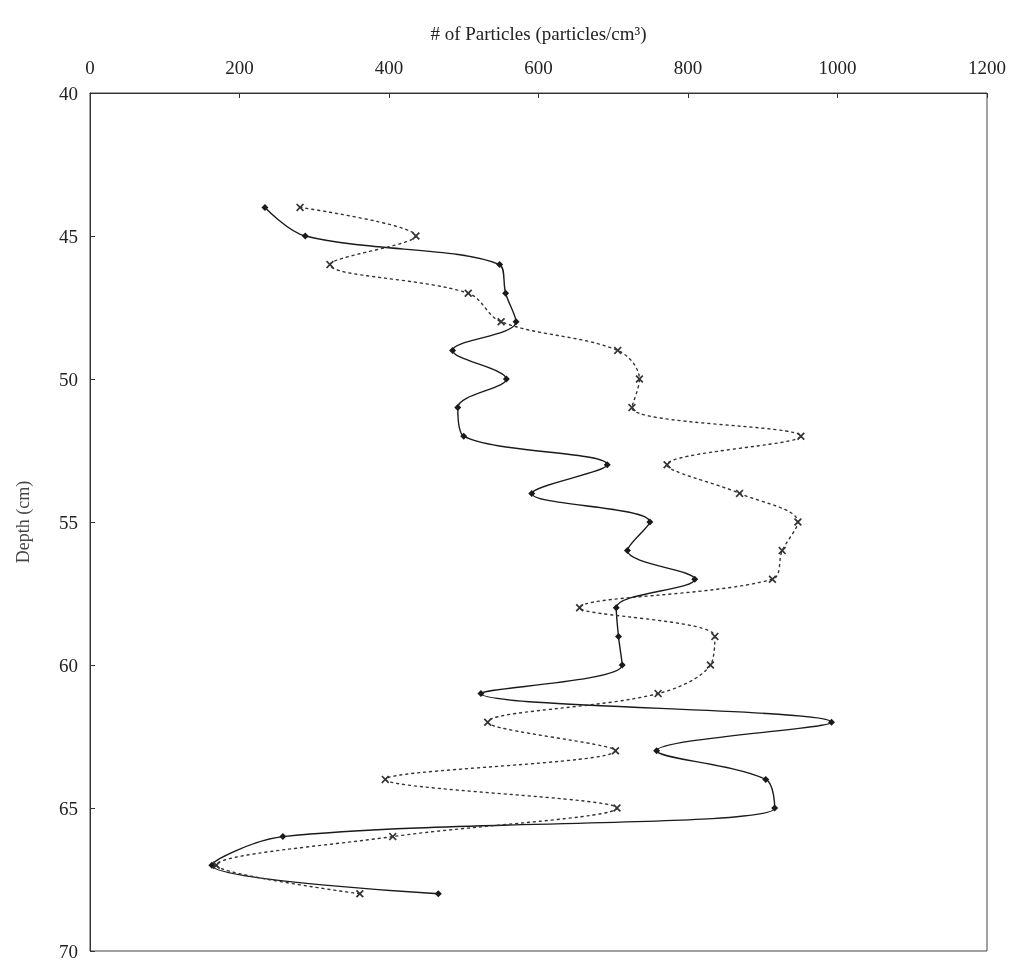 The image size is (1020, 961). I want to click on y-tick-label: 70, so click(68, 950).